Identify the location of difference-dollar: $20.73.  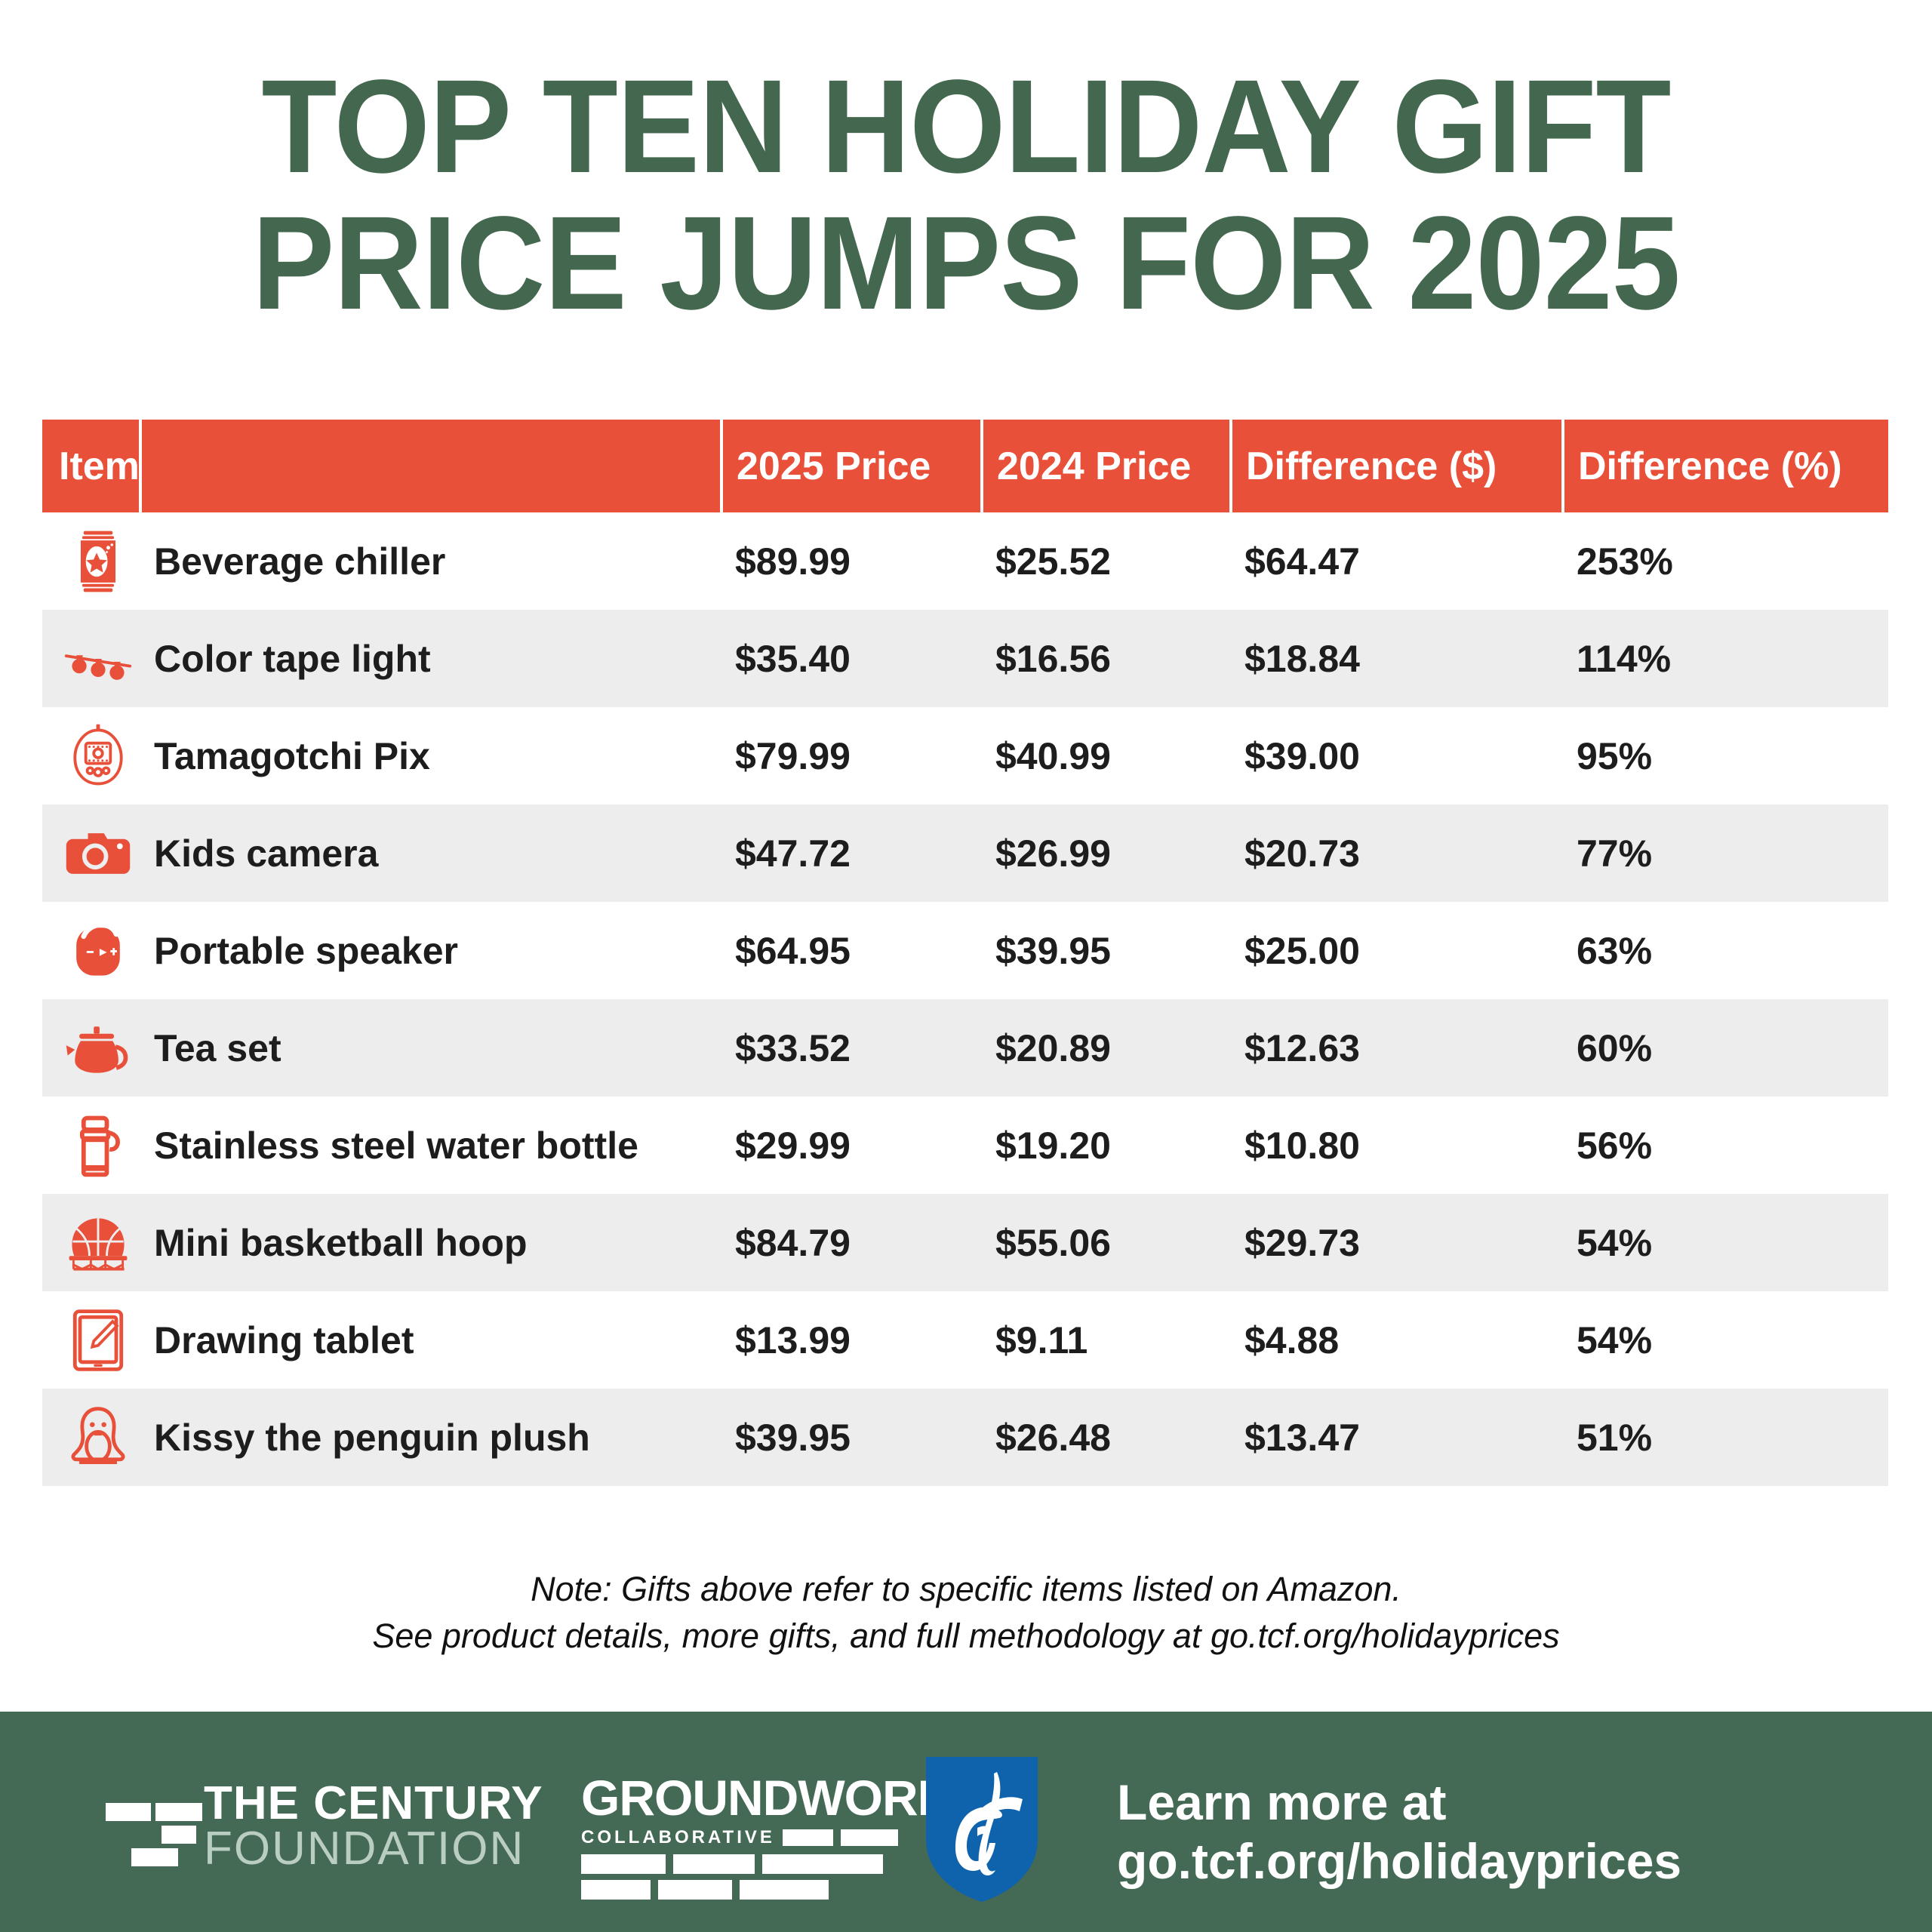
(1397, 853).